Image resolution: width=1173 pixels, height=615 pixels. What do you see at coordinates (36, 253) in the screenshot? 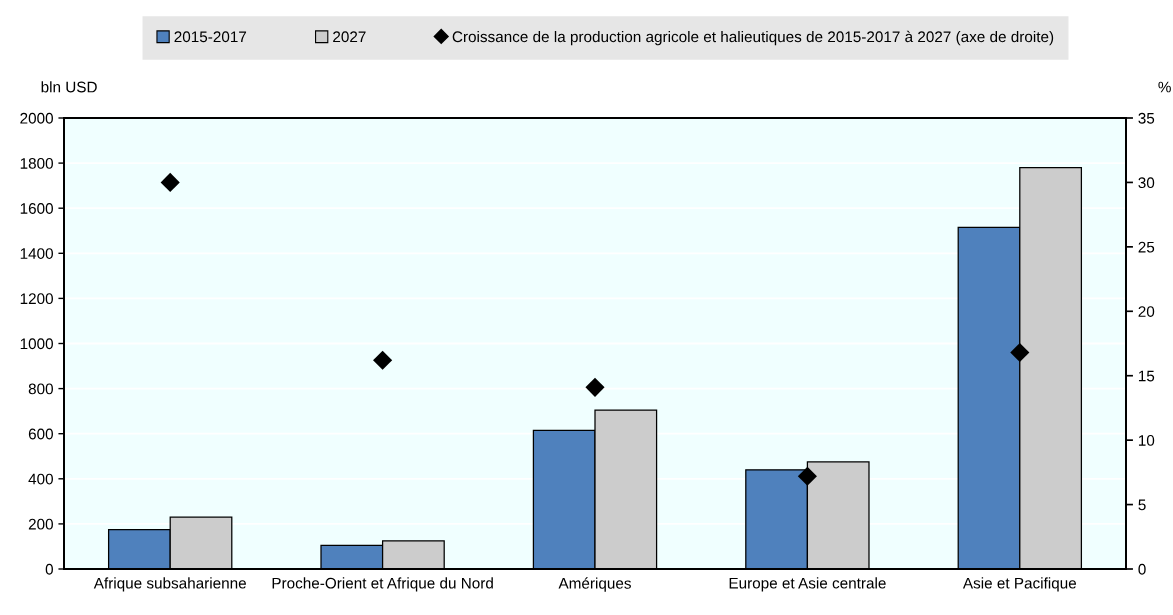
I see `y-tick-label: 1400` at bounding box center [36, 253].